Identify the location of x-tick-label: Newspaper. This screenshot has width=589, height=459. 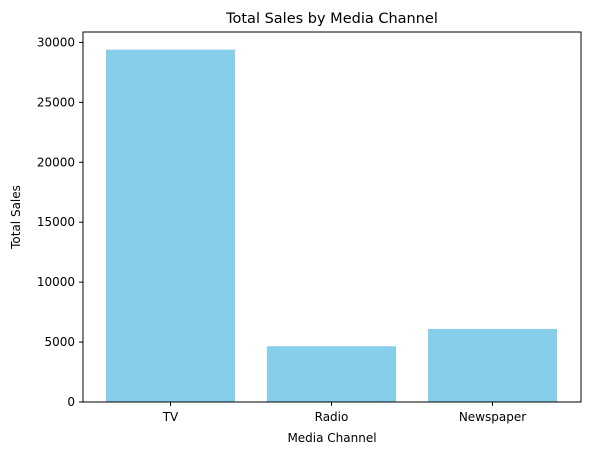
(492, 417).